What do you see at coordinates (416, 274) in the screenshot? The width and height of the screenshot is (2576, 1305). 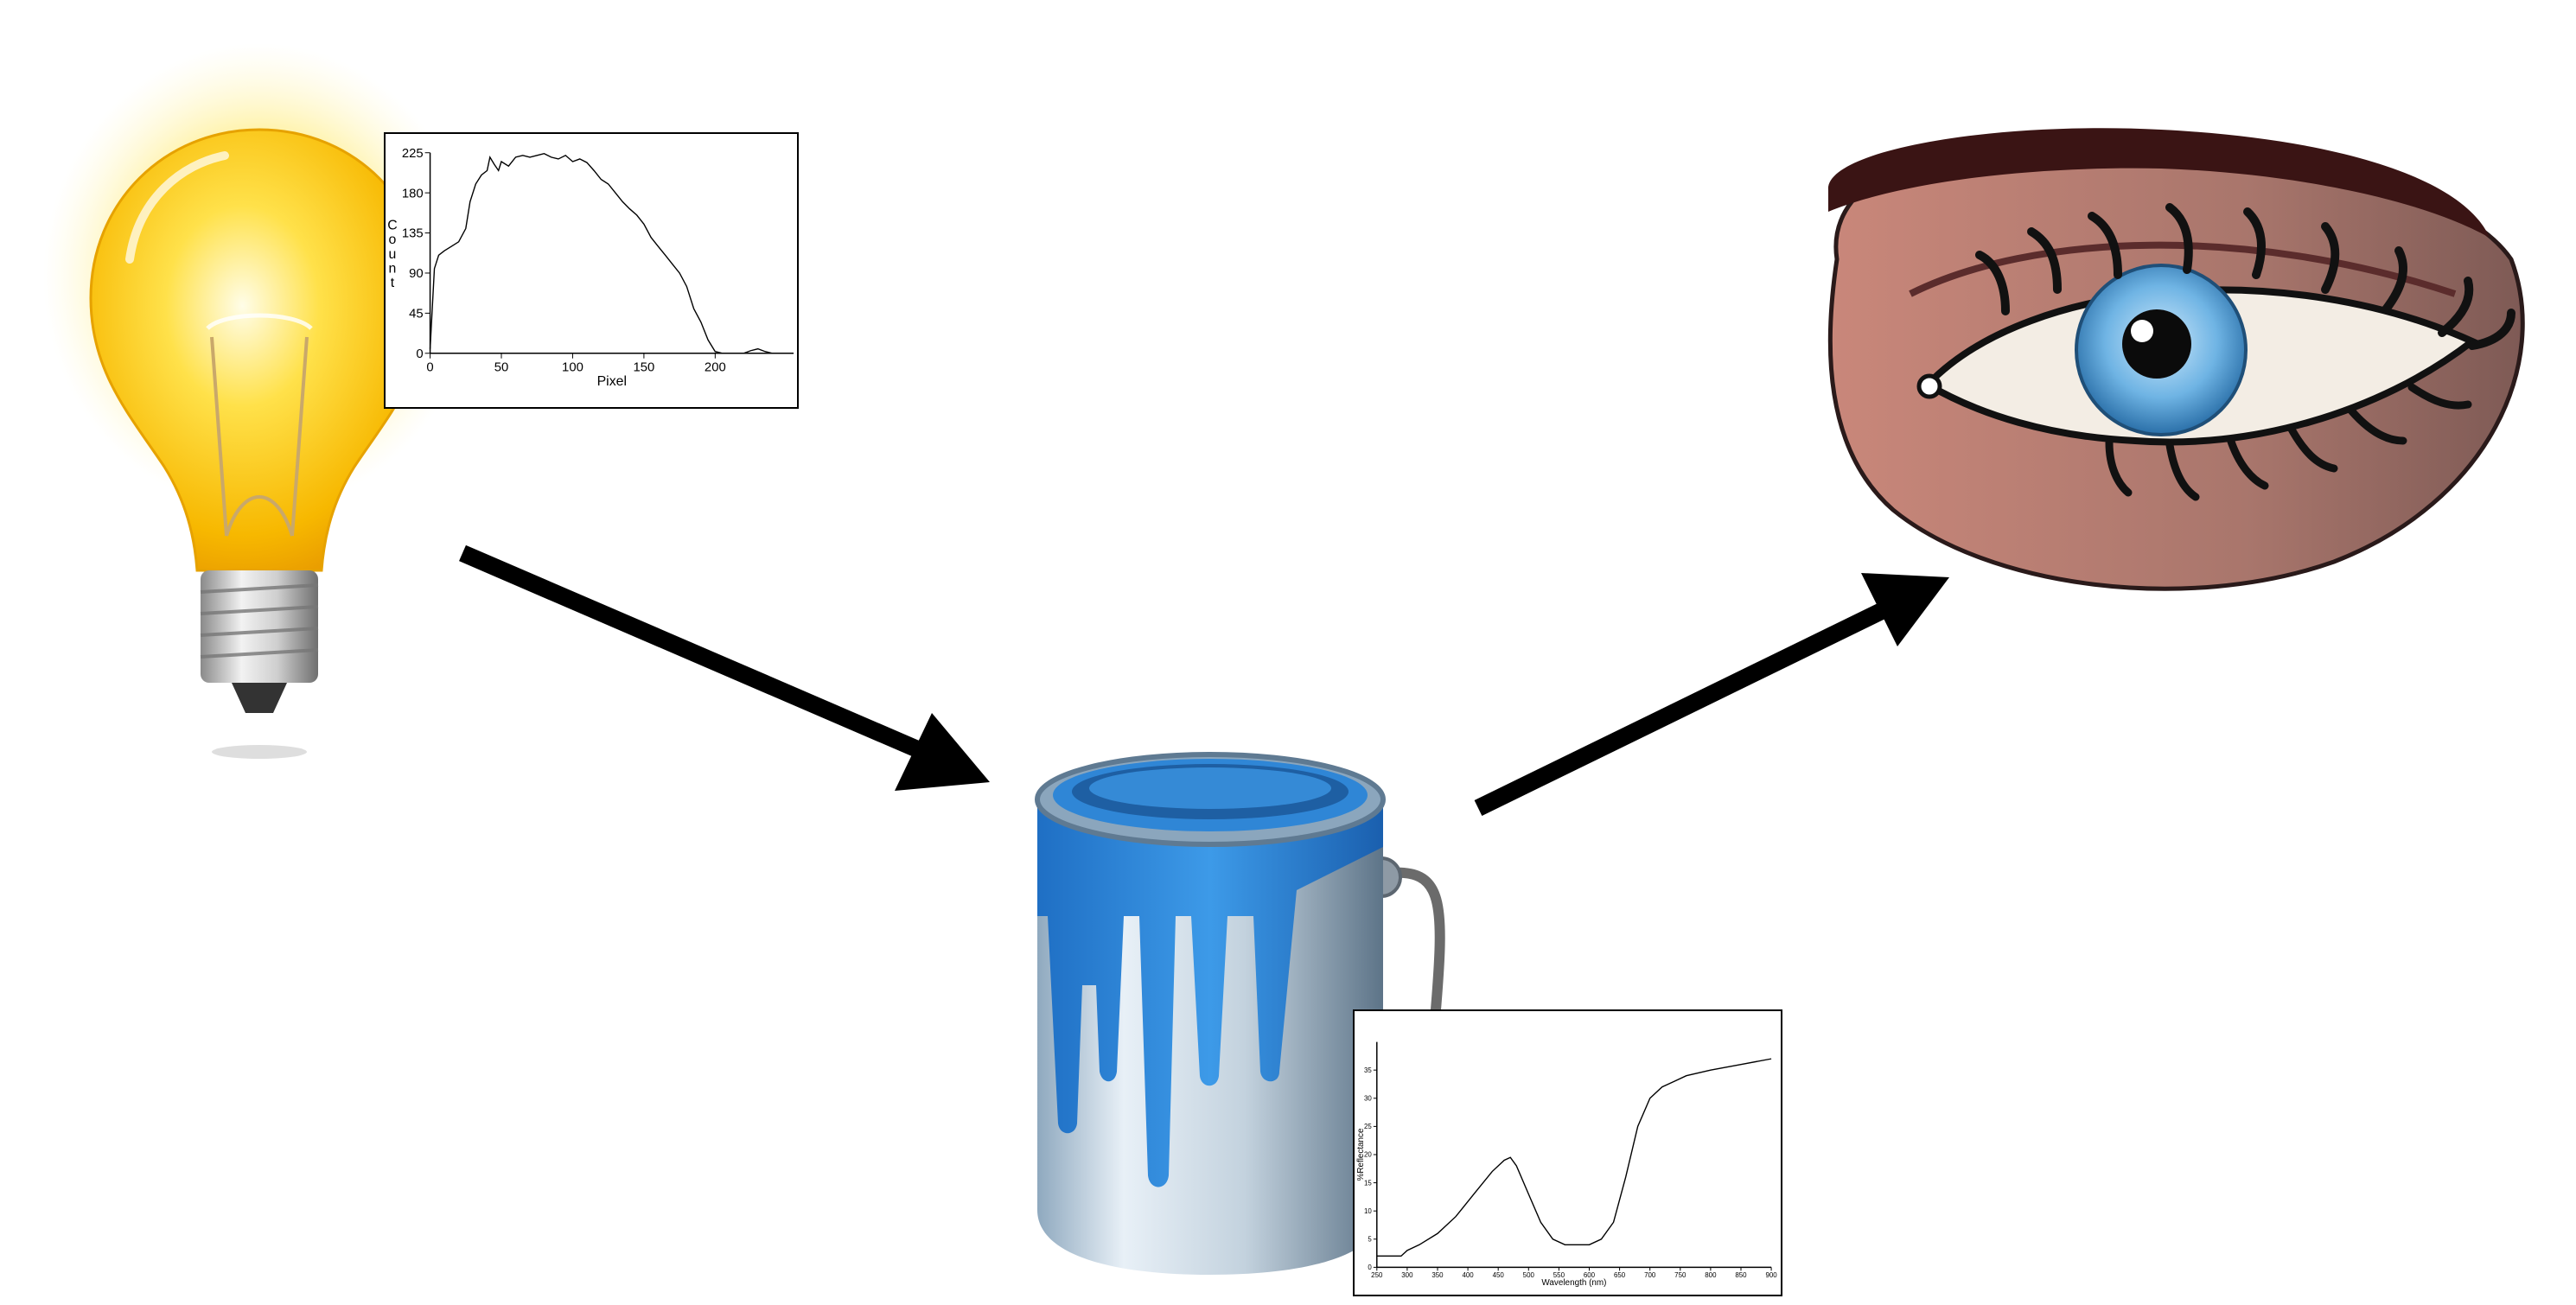 I see `y-tick-label: 90` at bounding box center [416, 274].